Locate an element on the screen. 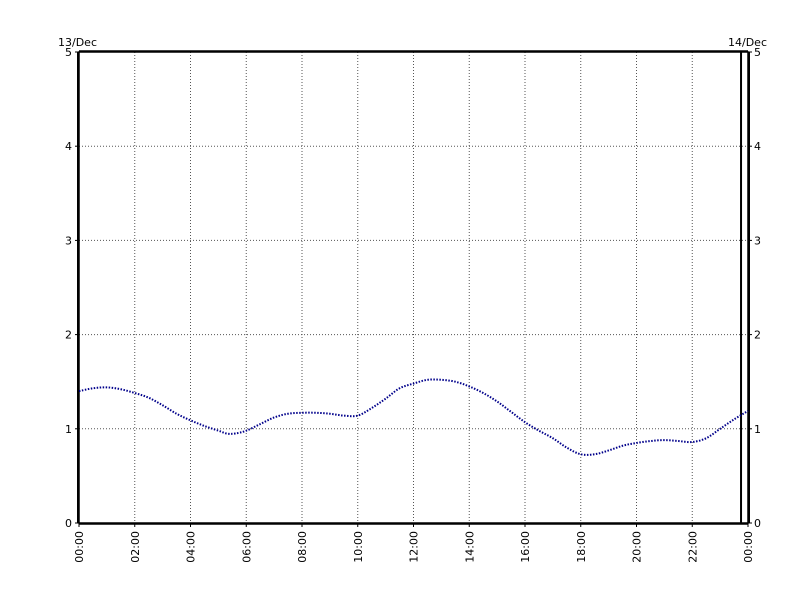 This screenshot has height=600, width=800. x-tick-label: 14:00 is located at coordinates (469, 547).